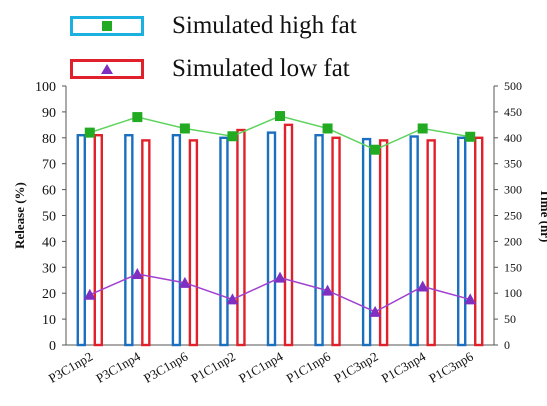 The image size is (547, 406). I want to click on y-tick-label-right: 0, so click(507, 345).